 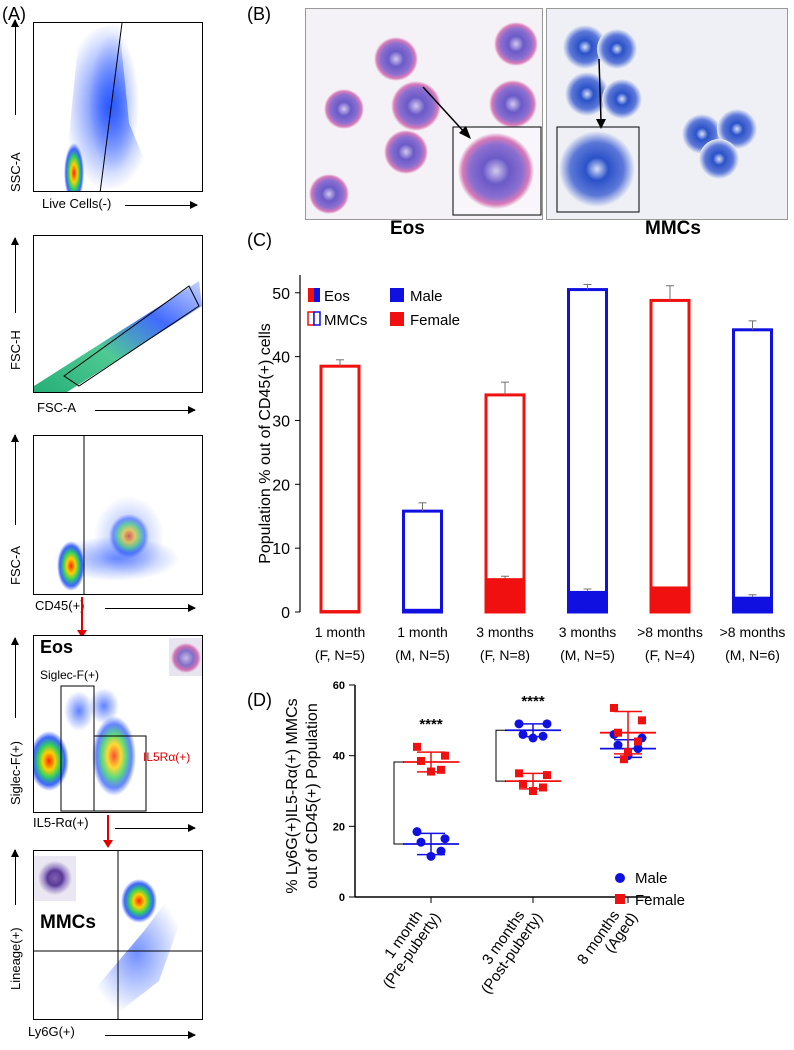 What do you see at coordinates (311, 318) in the screenshot?
I see `legend-mmcs-swatch-red` at bounding box center [311, 318].